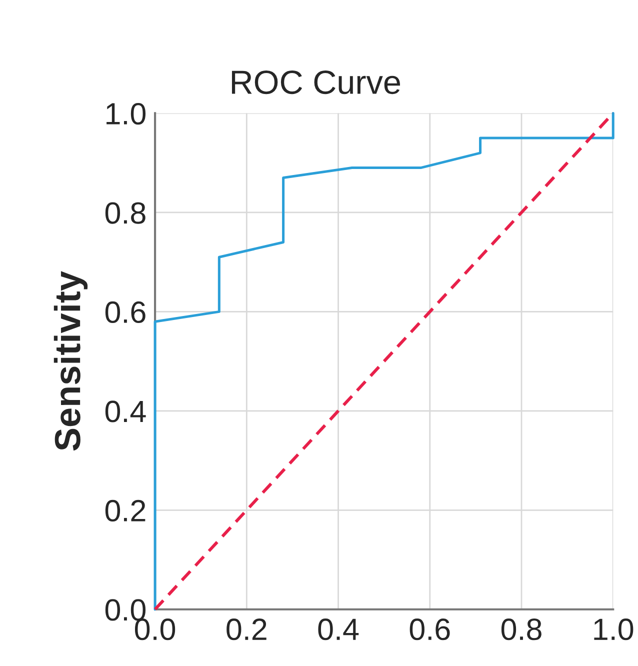  Describe the element at coordinates (125, 610) in the screenshot. I see `y-tick-label: 0.0` at that location.